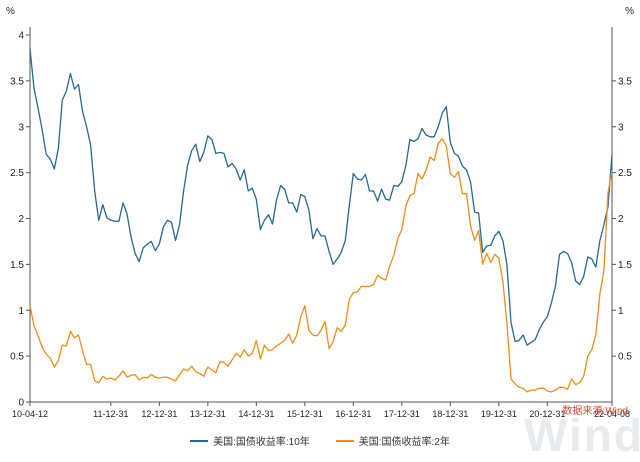 The width and height of the screenshot is (640, 462). I want to click on x-tick-label: 19-12-31, so click(499, 414).